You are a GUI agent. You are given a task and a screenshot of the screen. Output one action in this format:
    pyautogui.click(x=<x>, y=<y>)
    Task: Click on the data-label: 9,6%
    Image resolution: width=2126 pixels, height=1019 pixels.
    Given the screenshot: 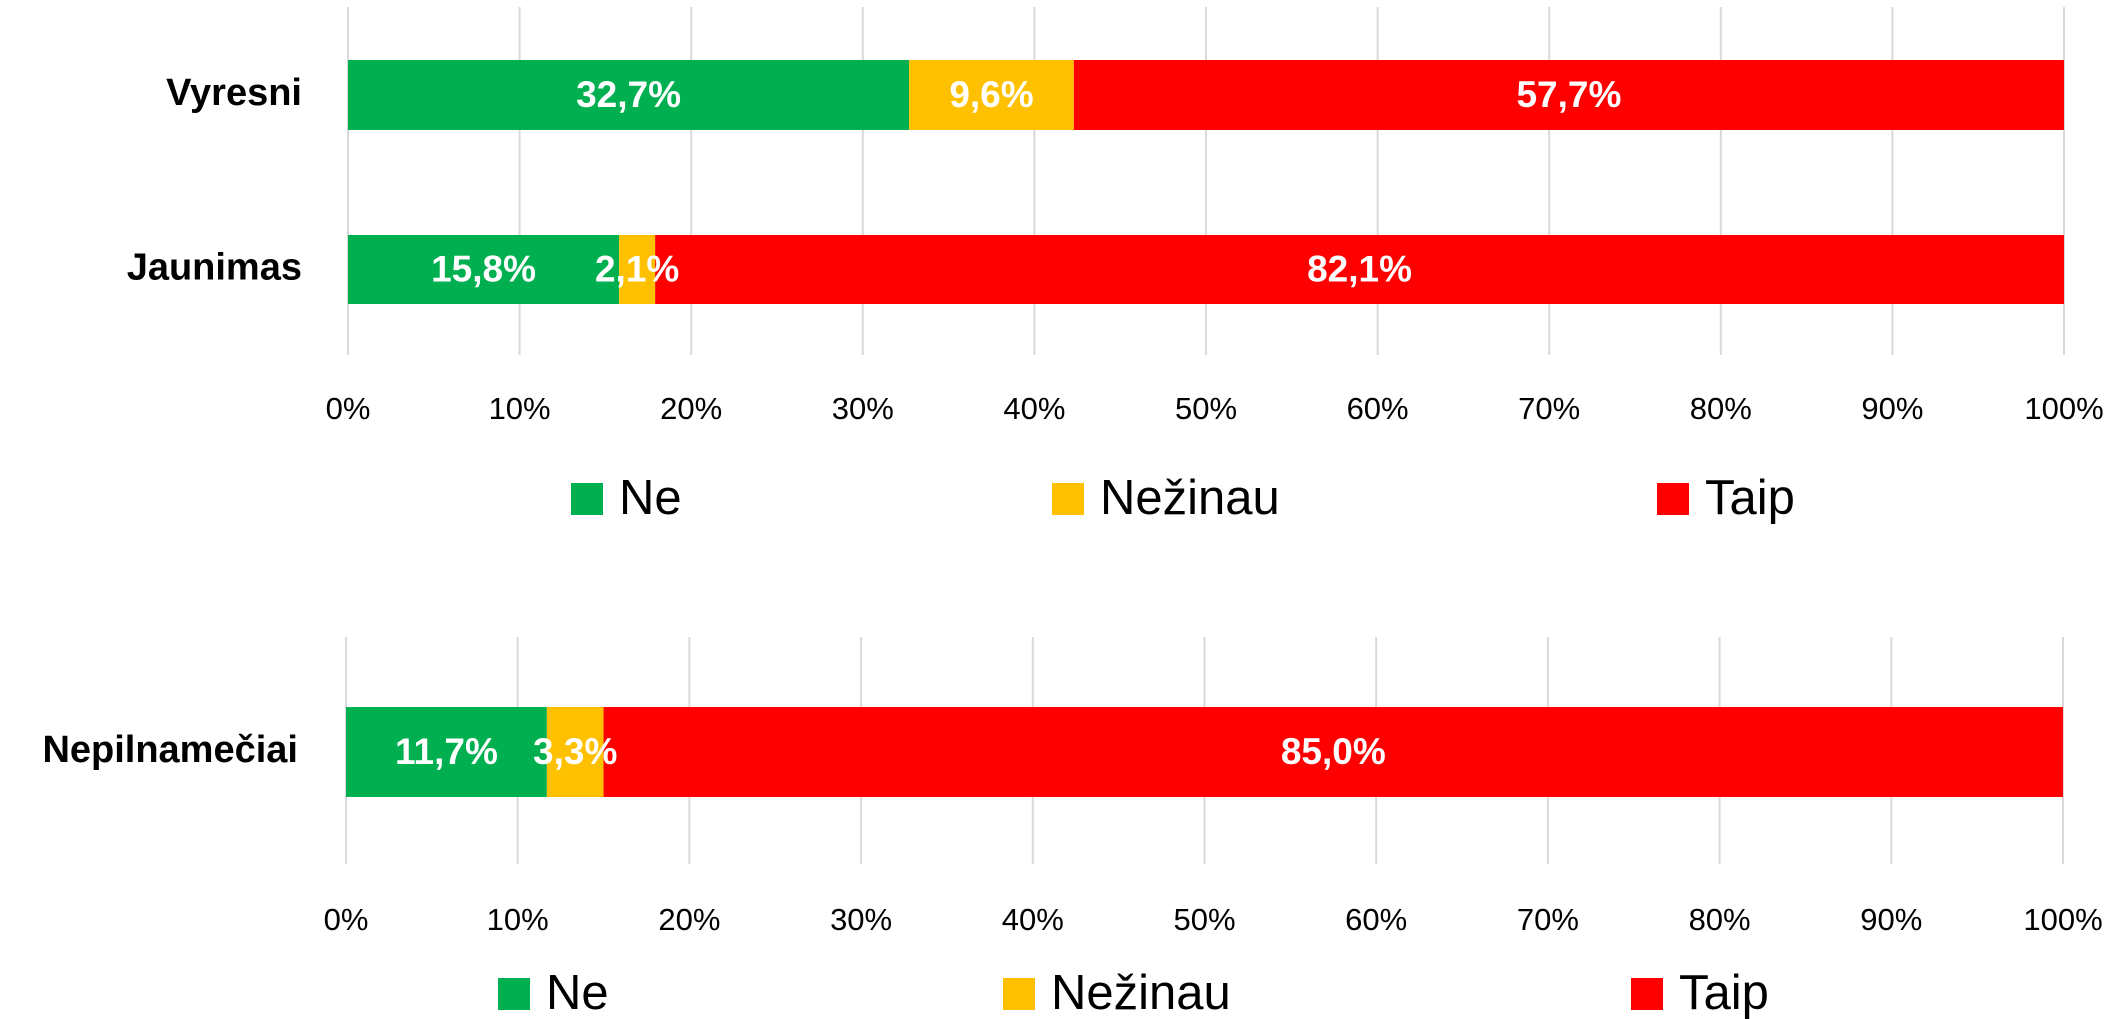 What is the action you would take?
    pyautogui.click(x=991, y=94)
    